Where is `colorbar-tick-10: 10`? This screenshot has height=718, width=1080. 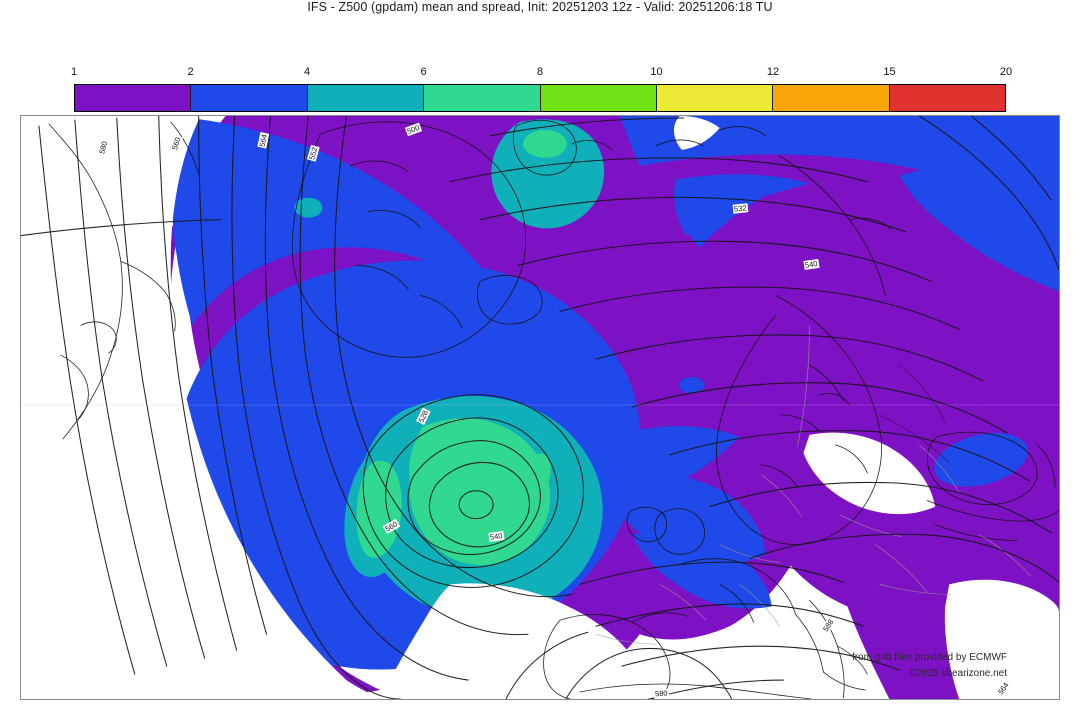
colorbar-tick-10: 10 is located at coordinates (656, 72).